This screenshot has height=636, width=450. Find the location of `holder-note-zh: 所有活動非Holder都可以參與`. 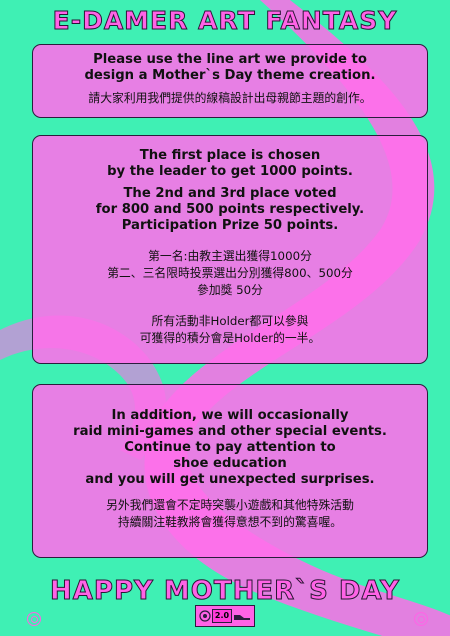

holder-note-zh: 所有活動非Holder都可以參與 is located at coordinates (230, 321).